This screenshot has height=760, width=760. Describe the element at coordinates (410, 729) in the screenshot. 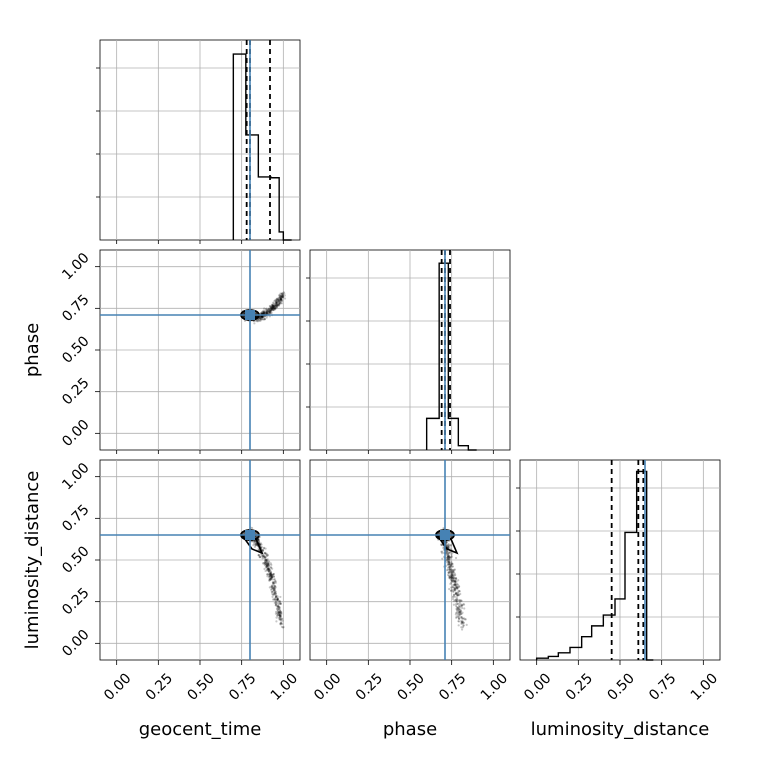

I see `x-axis-label-phase: phase` at that location.